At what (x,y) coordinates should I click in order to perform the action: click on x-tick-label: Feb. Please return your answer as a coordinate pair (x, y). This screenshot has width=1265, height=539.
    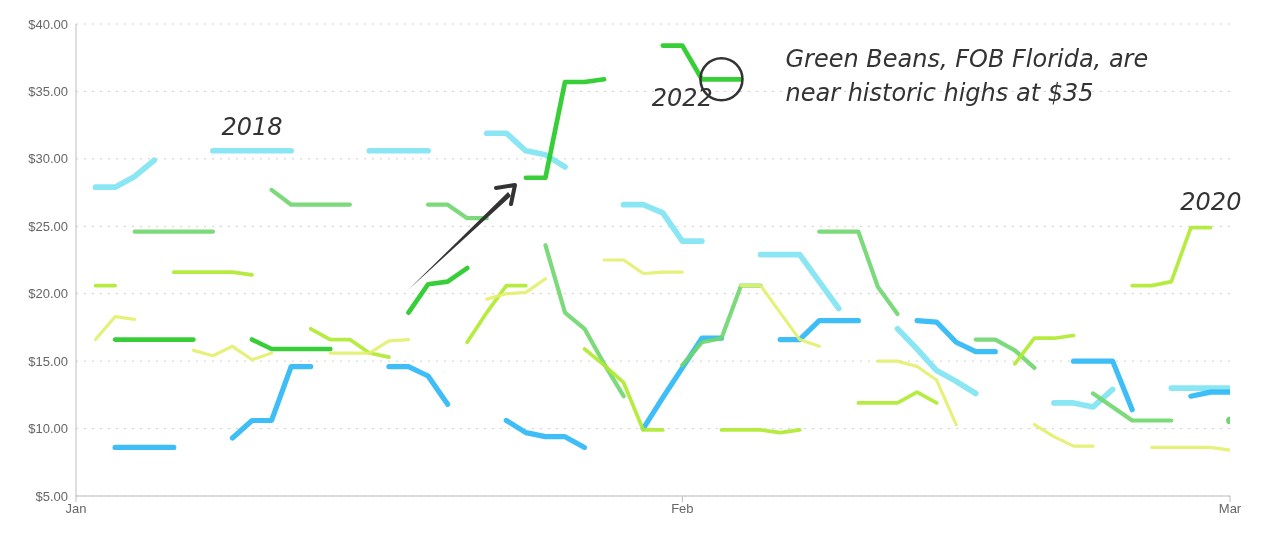
    Looking at the image, I should click on (682, 509).